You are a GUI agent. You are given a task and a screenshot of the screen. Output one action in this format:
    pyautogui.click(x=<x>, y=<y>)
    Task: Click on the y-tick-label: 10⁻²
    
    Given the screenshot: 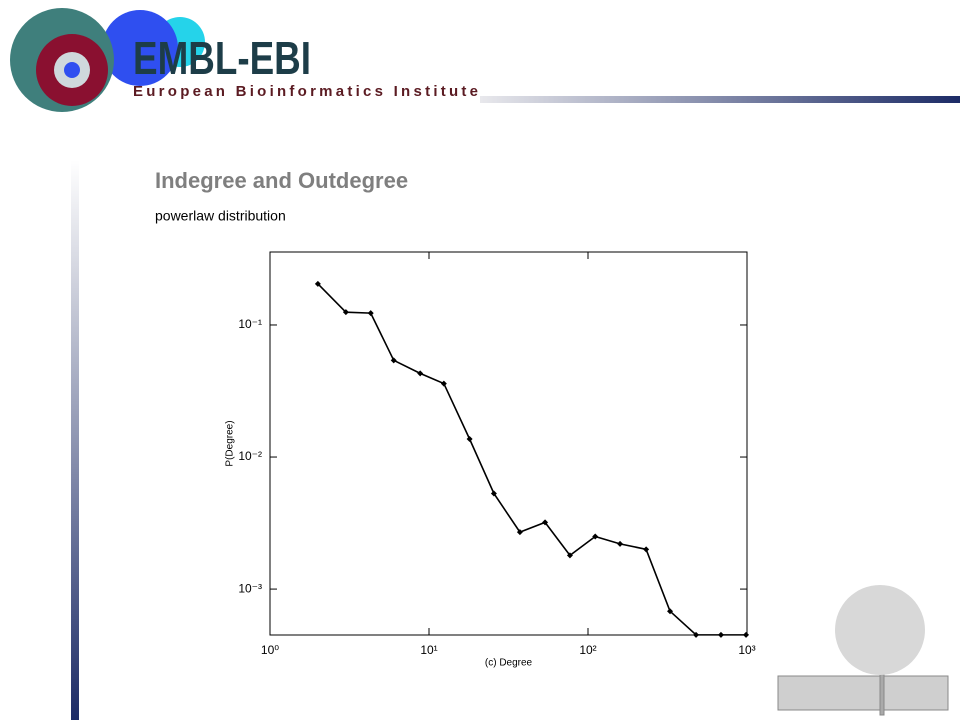 What is the action you would take?
    pyautogui.click(x=250, y=456)
    